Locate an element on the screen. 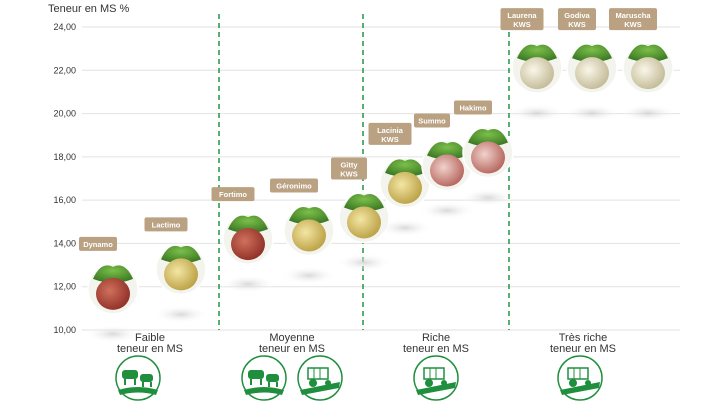 This screenshot has height=405, width=720. beet-point: Dynamo is located at coordinates (110, 289).